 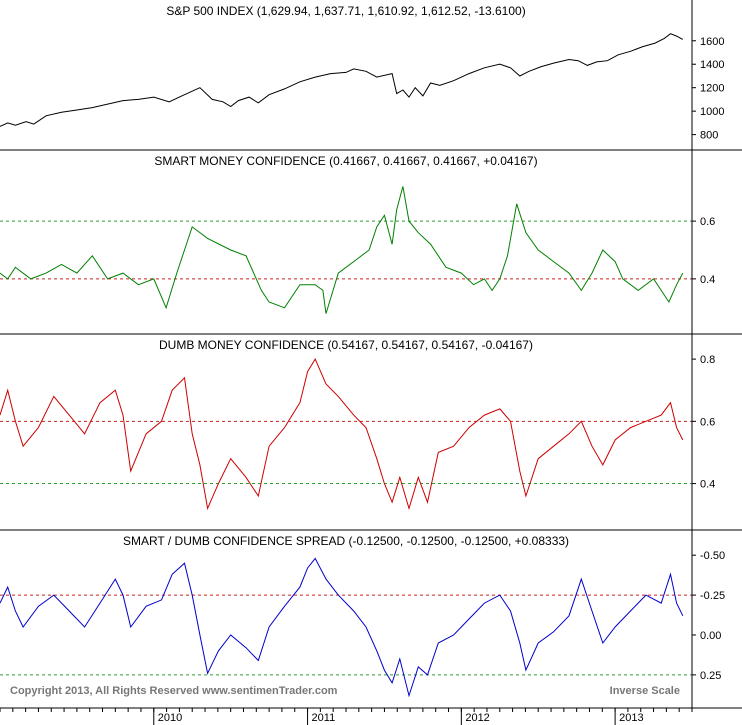 I want to click on footer-inverse-scale-note: Inverse Scale, so click(x=645, y=691).